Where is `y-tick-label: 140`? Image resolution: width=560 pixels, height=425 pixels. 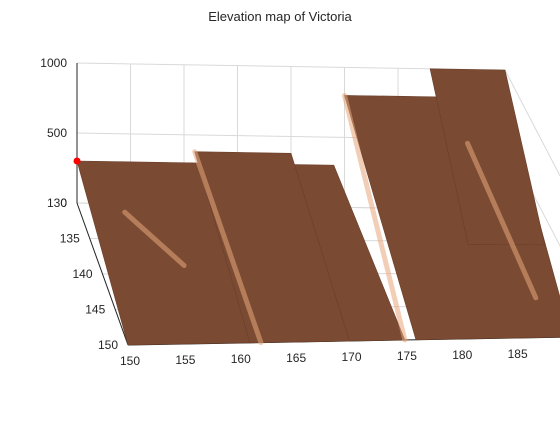 y-tick-label: 140 is located at coordinates (82, 274).